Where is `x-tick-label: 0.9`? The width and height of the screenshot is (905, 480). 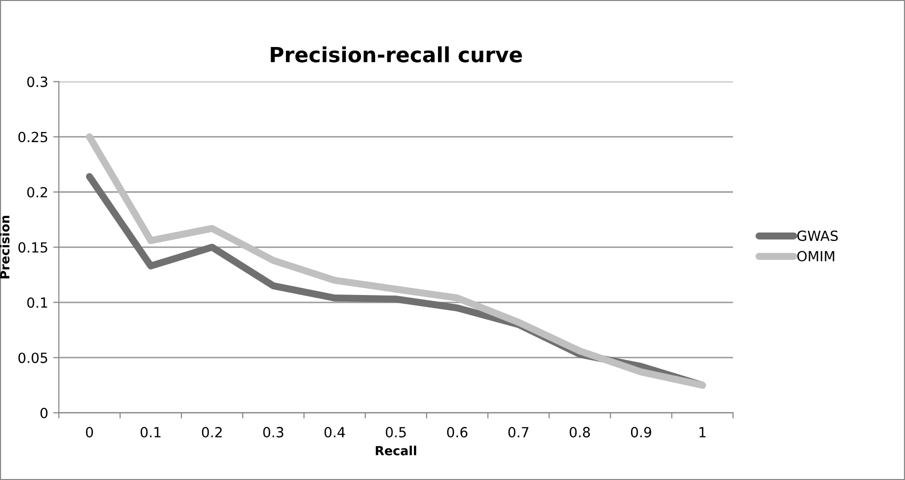
x-tick-label: 0.9 is located at coordinates (641, 432).